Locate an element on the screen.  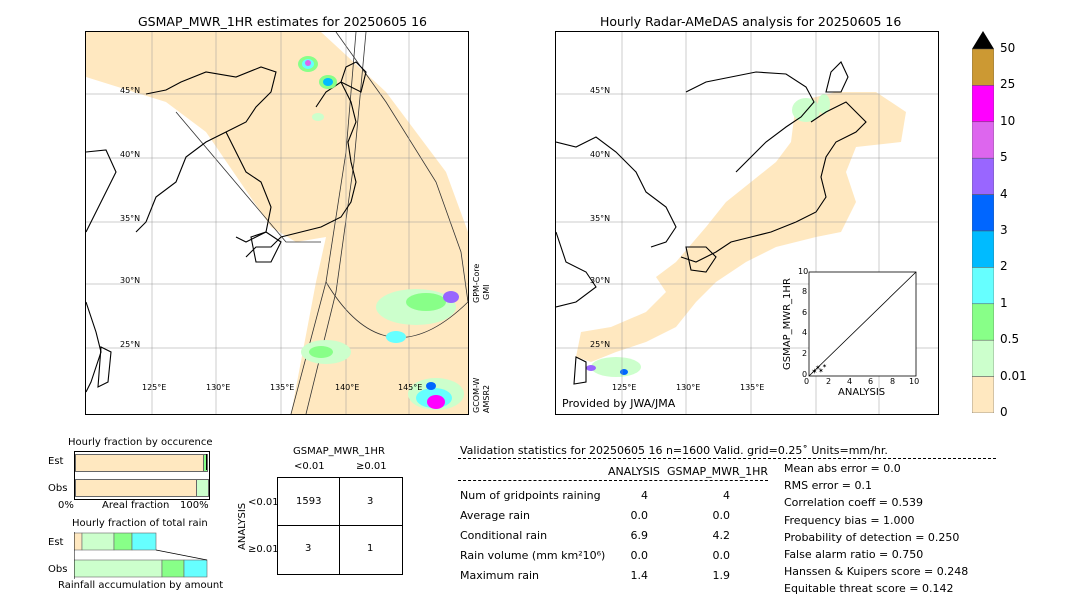
contingency-title: GSMAP_MWR_1HR is located at coordinates (339, 451).